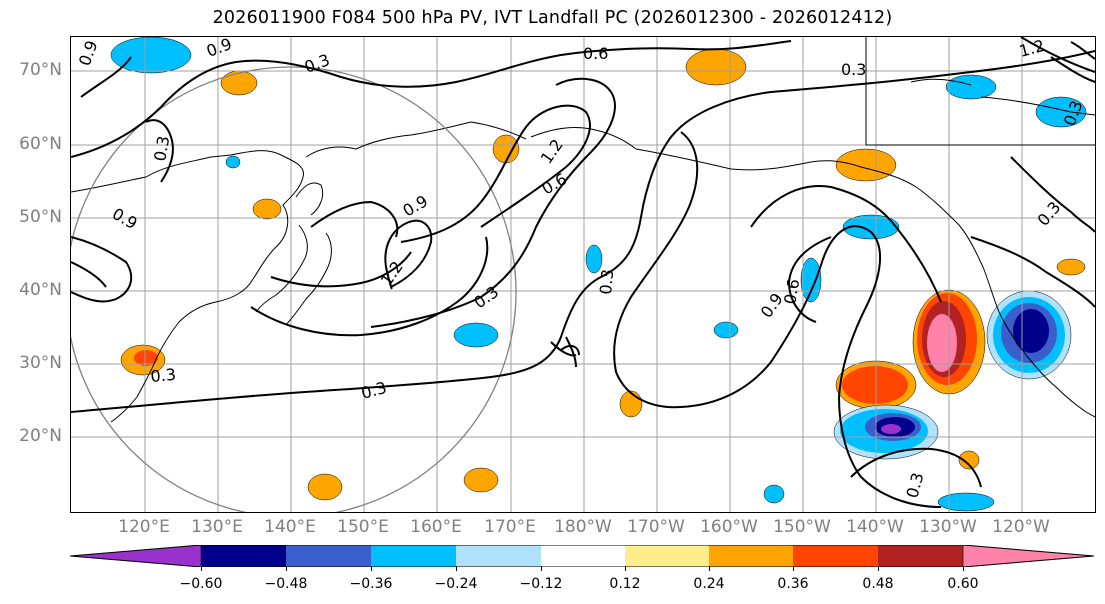  Describe the element at coordinates (201, 584) in the screenshot. I see `colorbar-tick-label: −0.60` at that location.